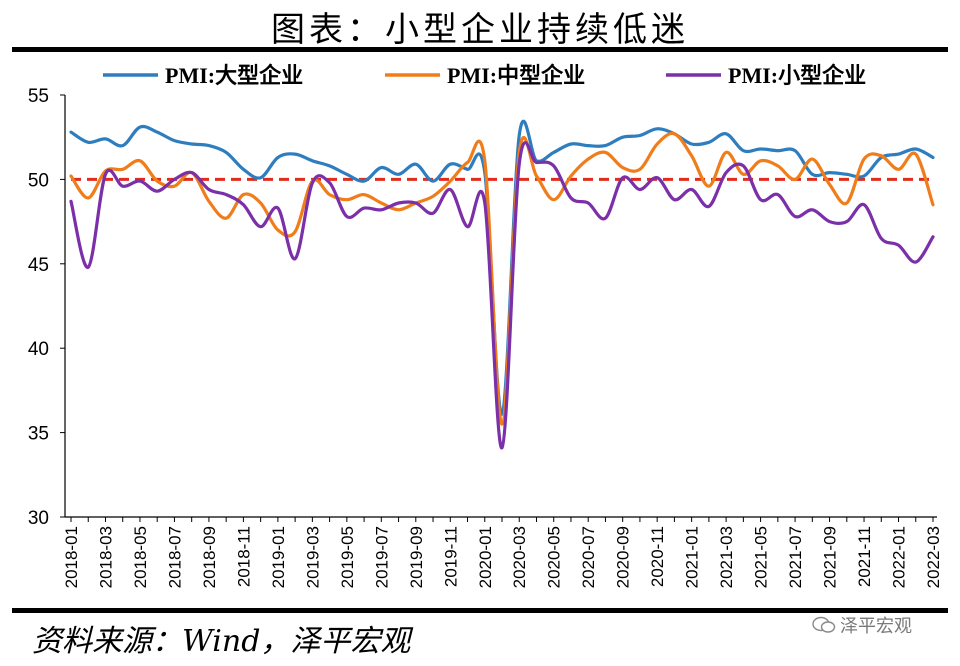 This screenshot has height=666, width=960. Describe the element at coordinates (234, 75) in the screenshot. I see `legend-label-1: PMI:大型企业` at that location.